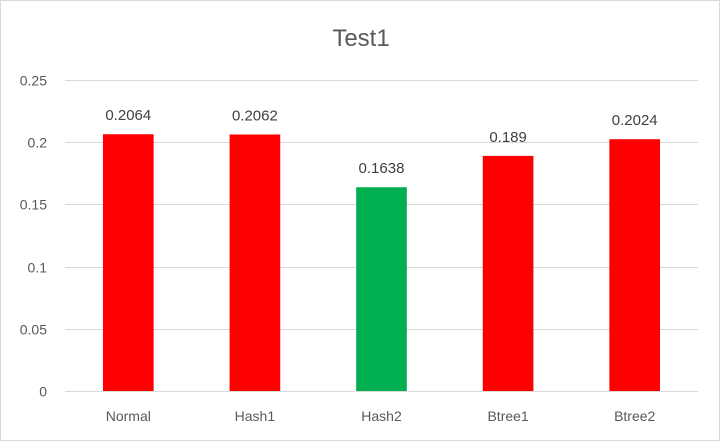 The image size is (720, 442). Describe the element at coordinates (634, 416) in the screenshot. I see `x-tick-label: Btree2` at that location.